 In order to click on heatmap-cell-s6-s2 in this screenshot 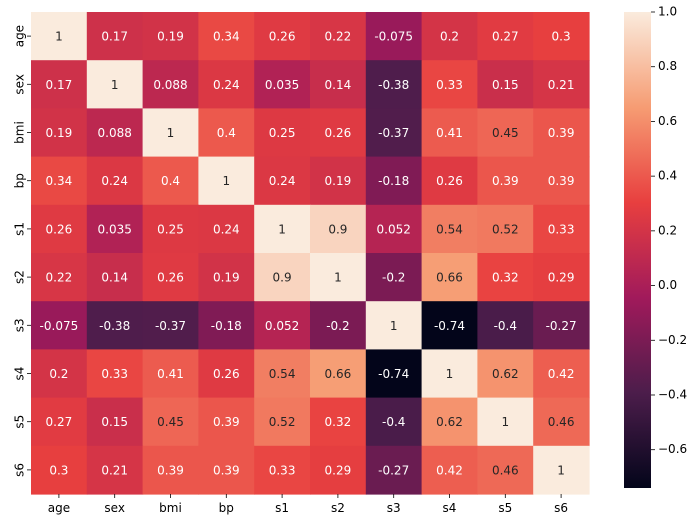, I will do `click(338, 470)`.